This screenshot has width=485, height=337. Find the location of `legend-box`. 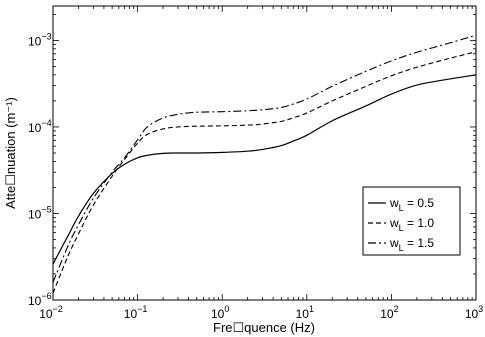

legend-box is located at coordinates (411, 221).